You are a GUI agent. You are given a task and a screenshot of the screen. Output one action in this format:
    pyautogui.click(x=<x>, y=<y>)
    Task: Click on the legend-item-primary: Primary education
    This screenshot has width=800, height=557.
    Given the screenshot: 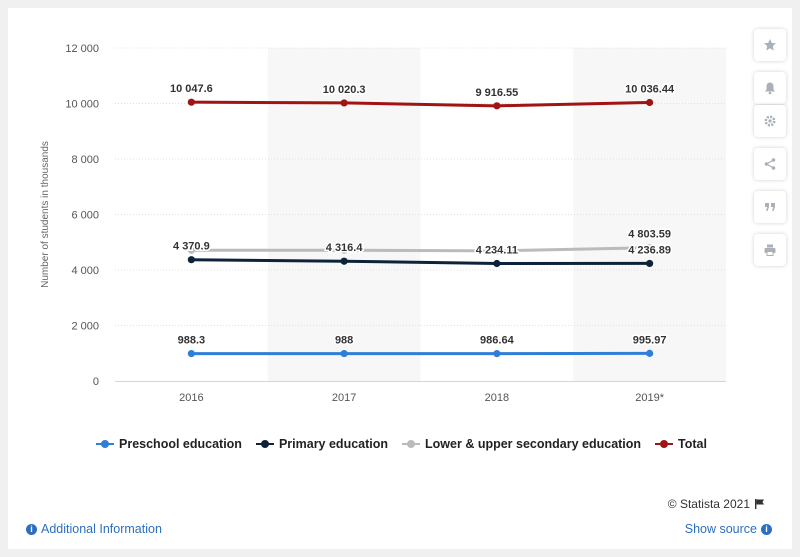 What is the action you would take?
    pyautogui.click(x=322, y=444)
    